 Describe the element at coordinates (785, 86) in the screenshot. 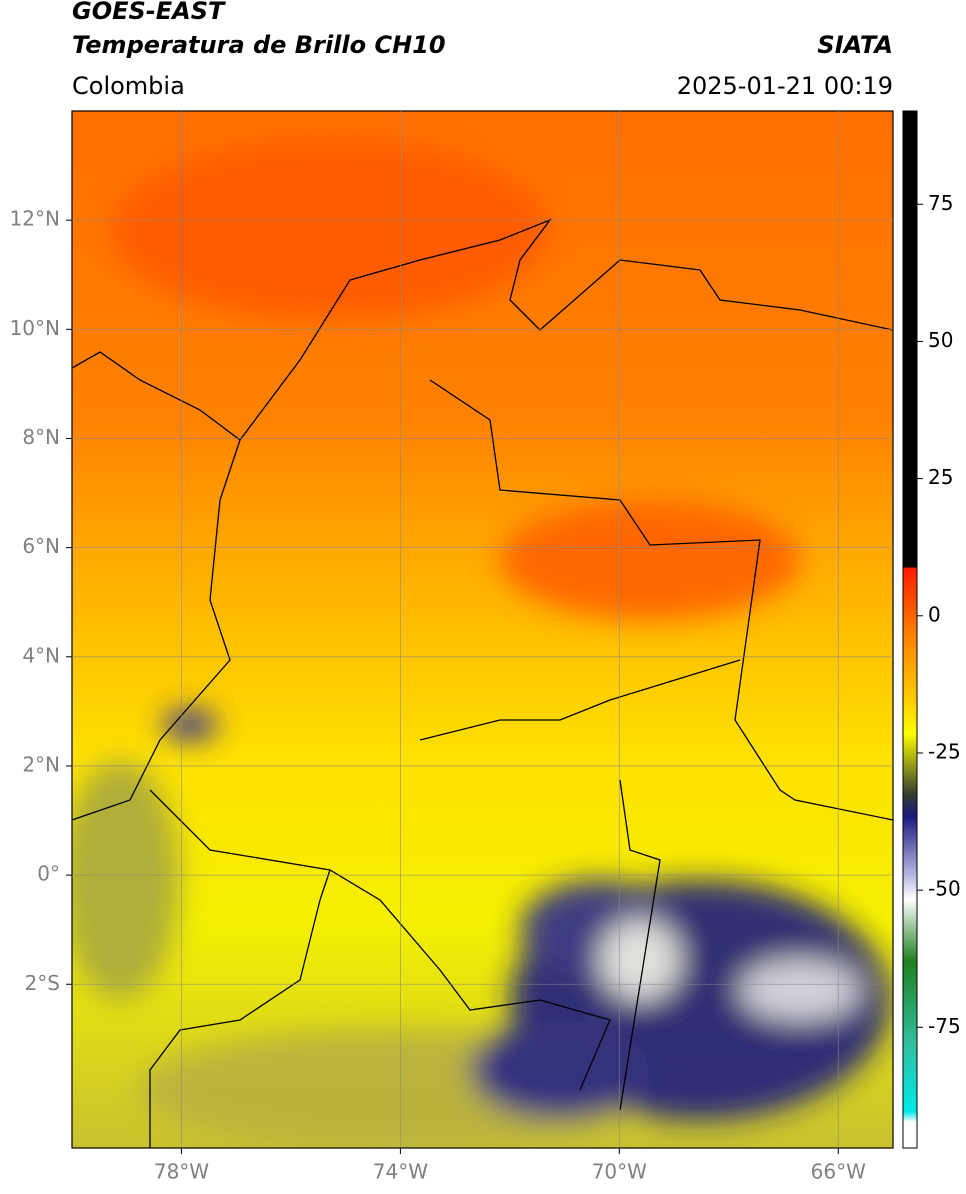

I see `datetime: 2025-01-21 00:19` at that location.